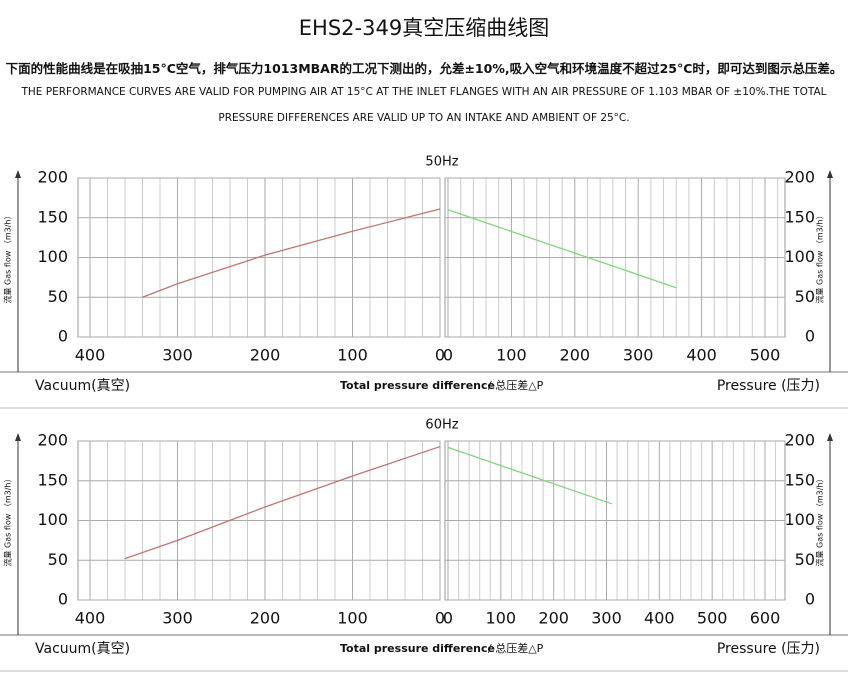 The width and height of the screenshot is (848, 698). I want to click on title: EHS2-349真空压缩曲线图, so click(424, 28).